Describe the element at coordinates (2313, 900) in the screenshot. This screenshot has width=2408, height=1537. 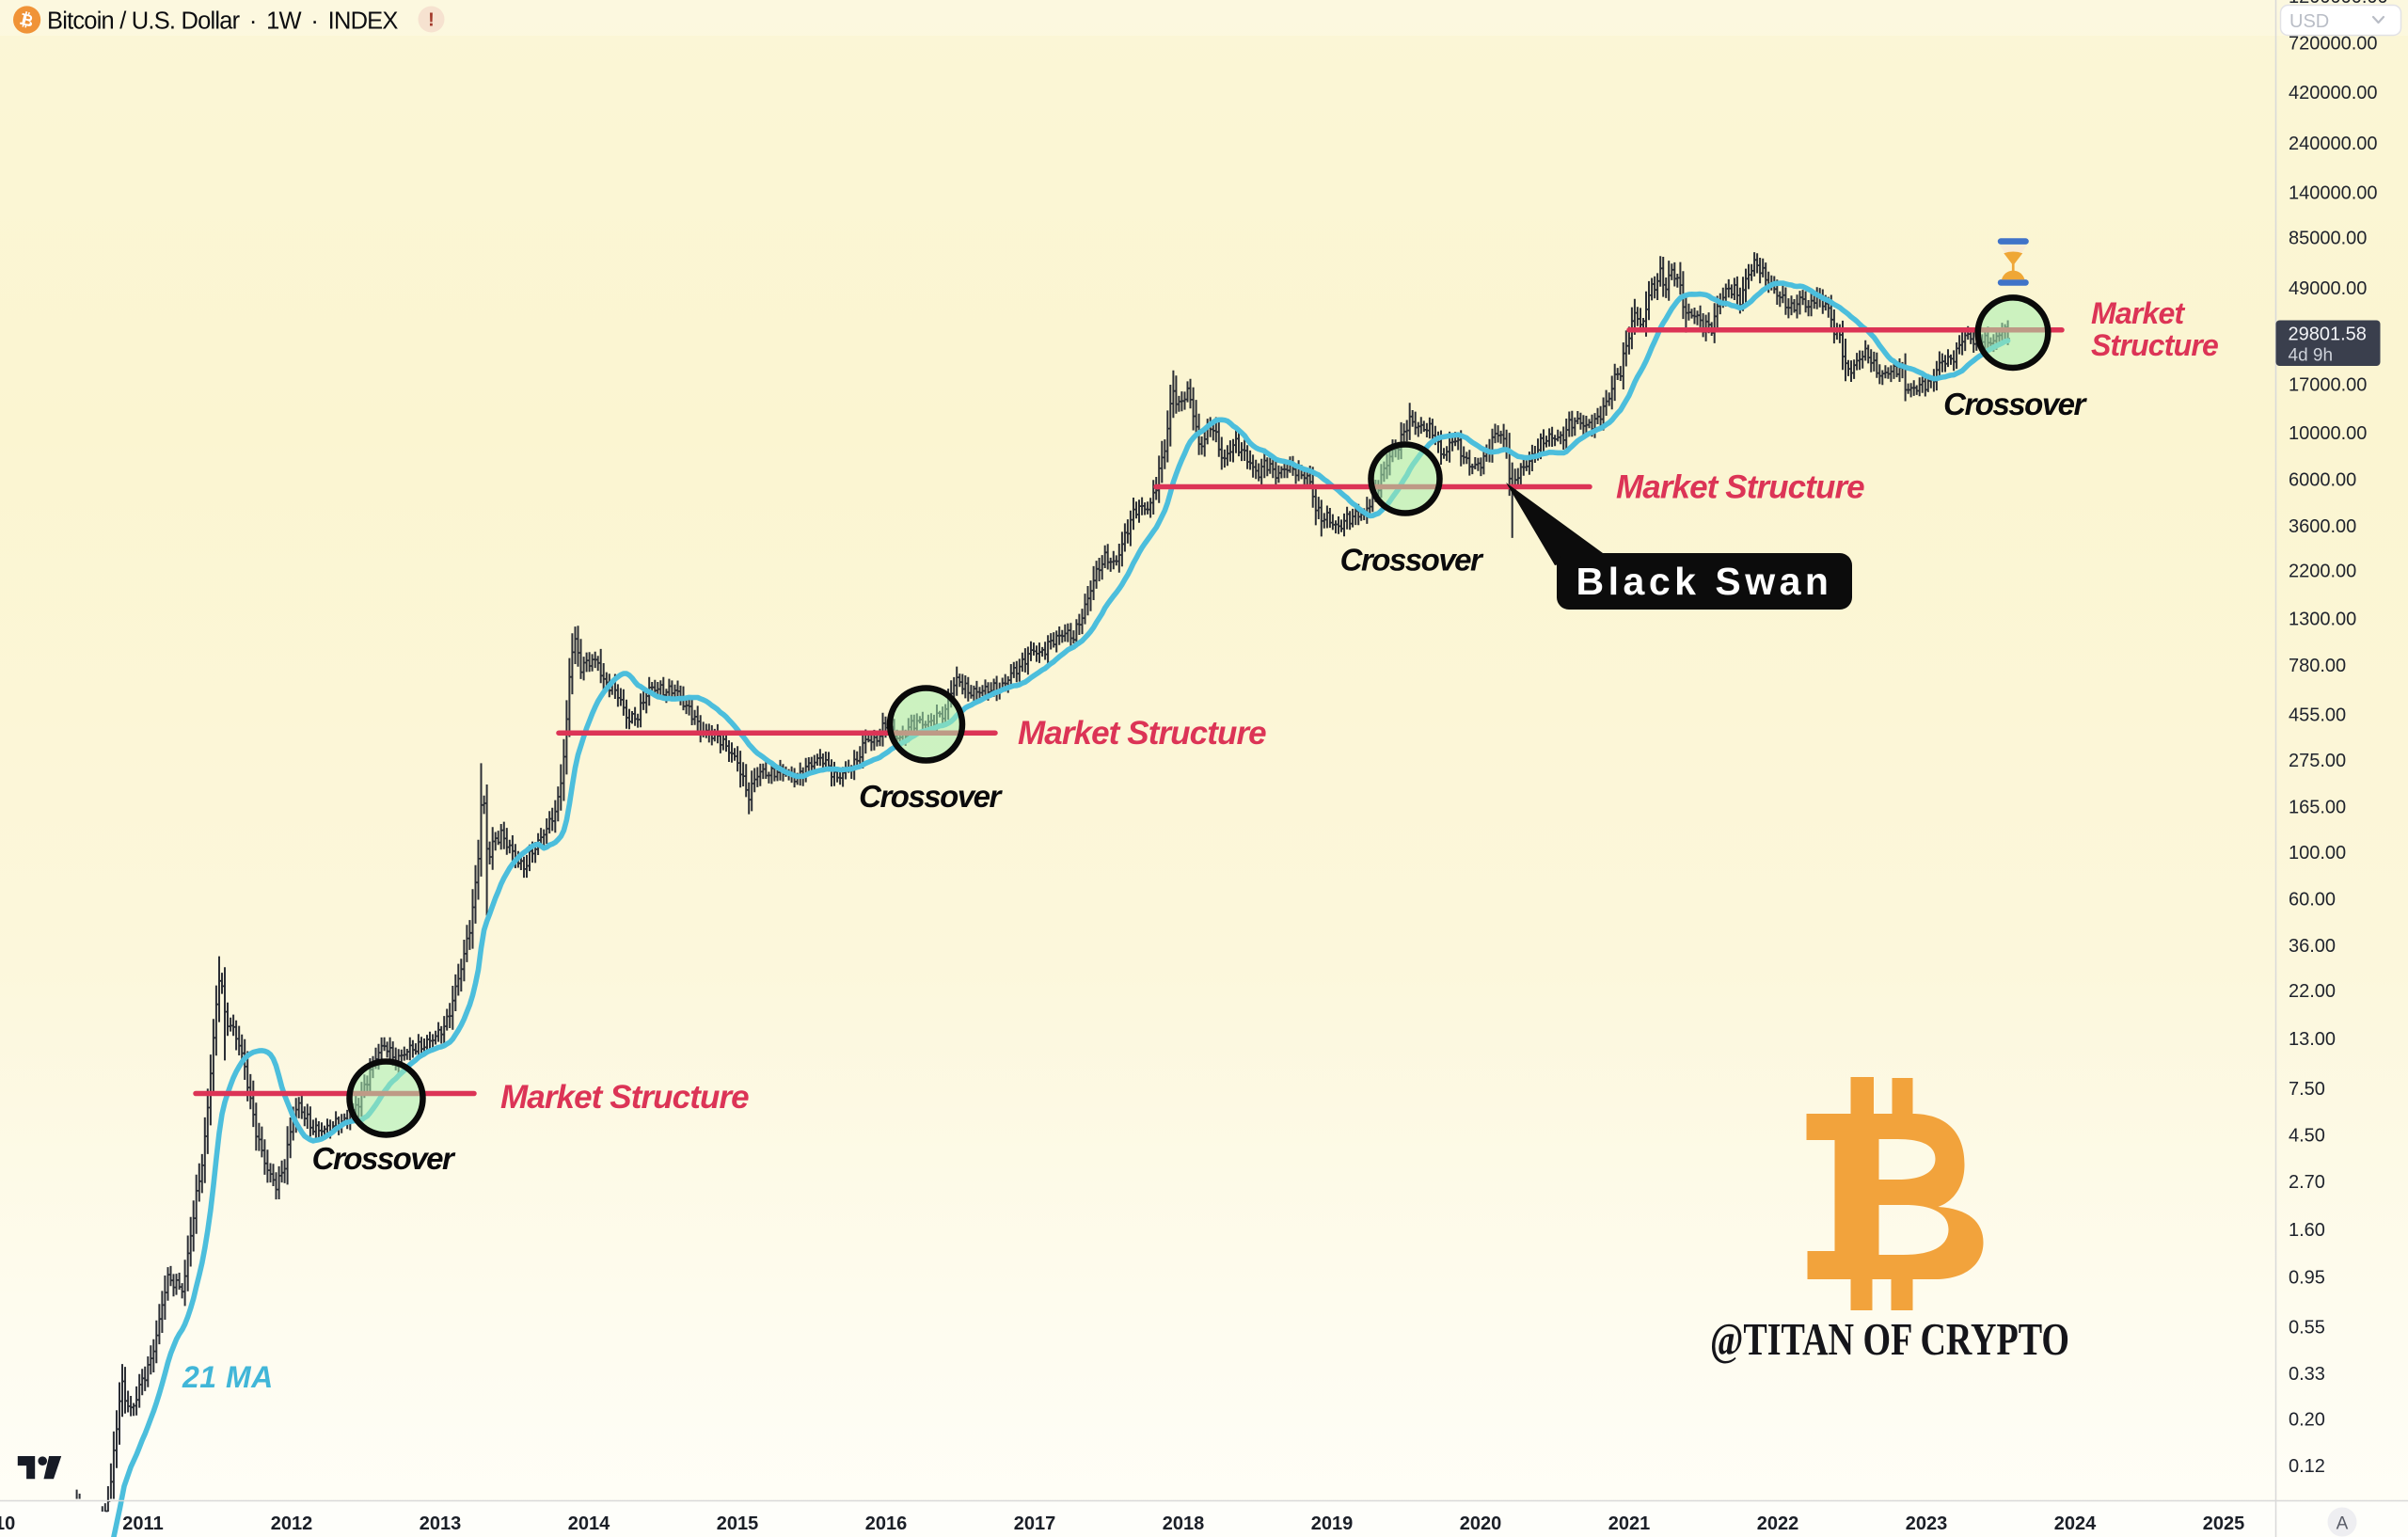
I see `svg-text: 60.00` at that location.